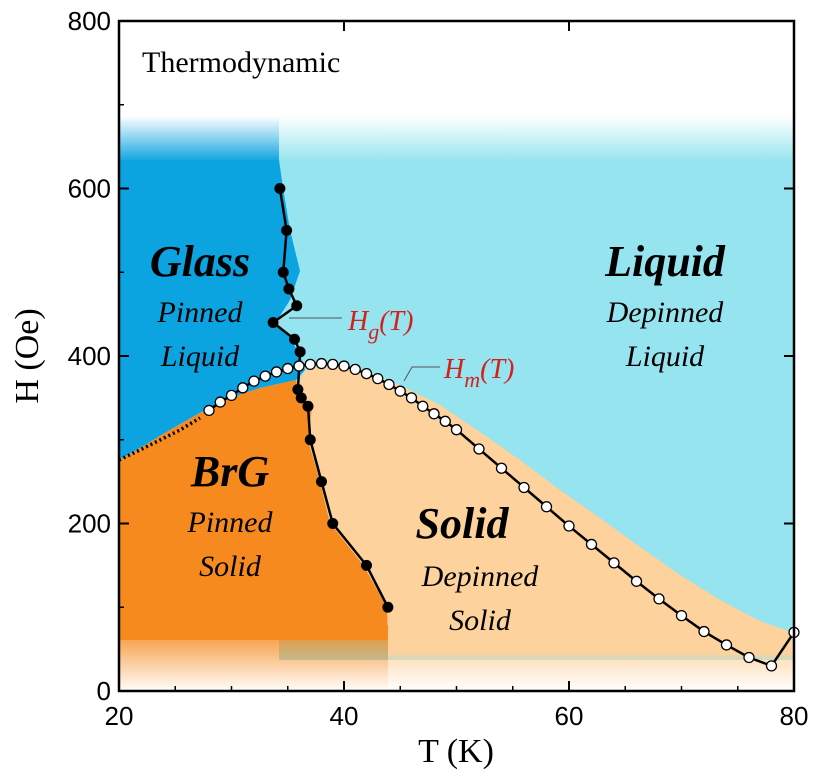  What do you see at coordinates (89, 21) in the screenshot?
I see `y-tick-label: 800` at bounding box center [89, 21].